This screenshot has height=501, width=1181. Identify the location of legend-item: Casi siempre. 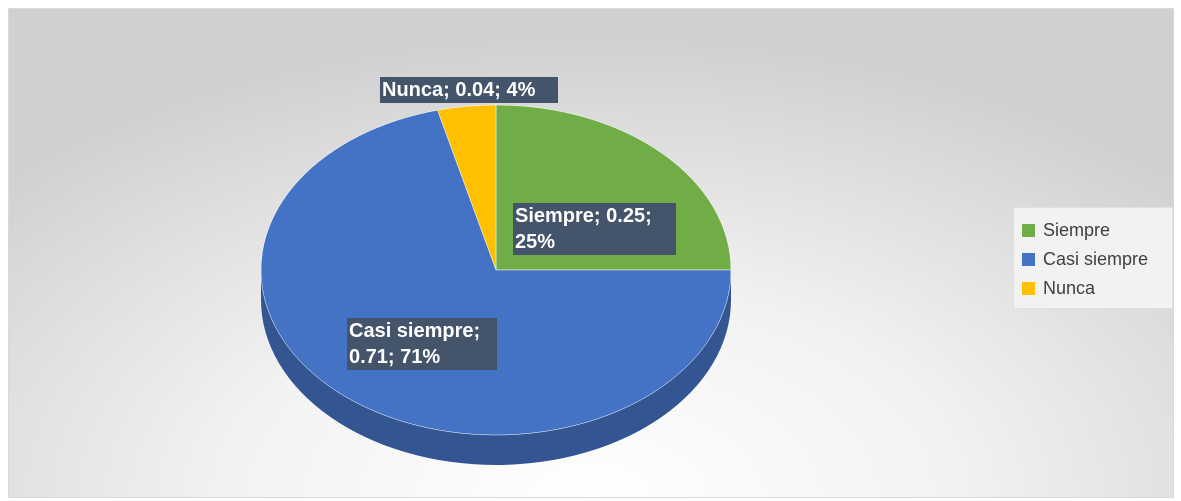
(1093, 259).